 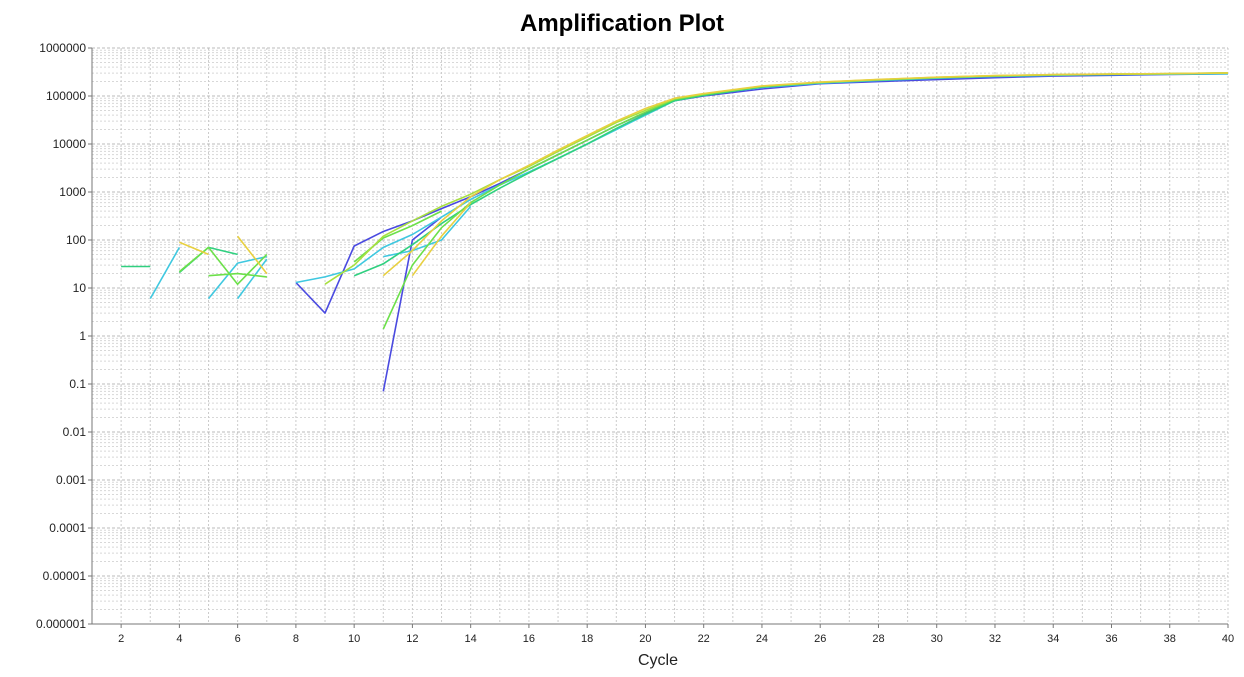 I want to click on x-tick-label: 18, so click(x=587, y=639).